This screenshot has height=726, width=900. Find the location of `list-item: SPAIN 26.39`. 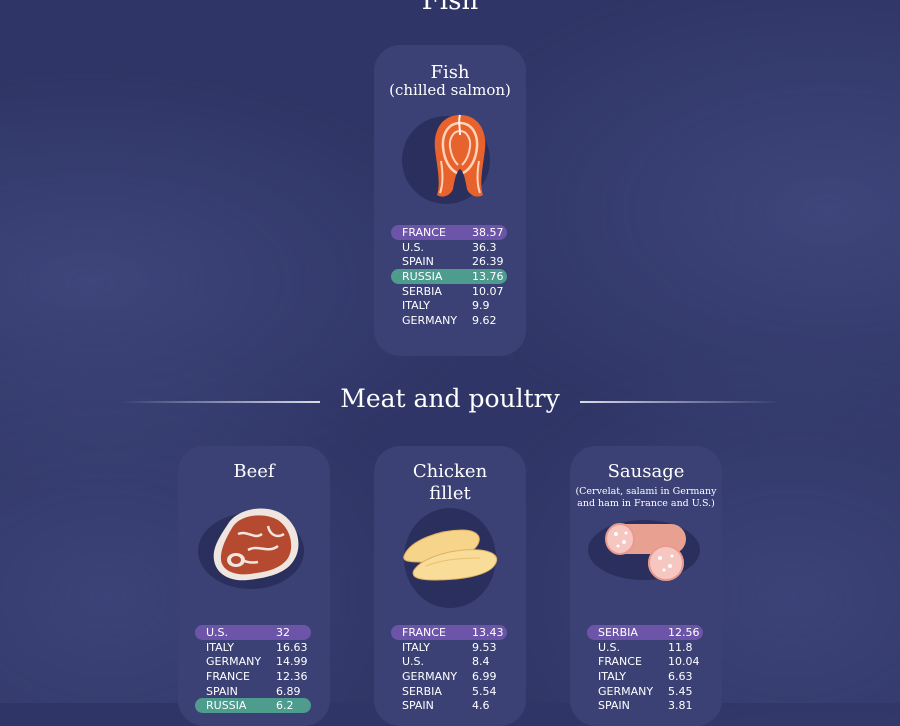

list-item: SPAIN 26.39 is located at coordinates (453, 262).